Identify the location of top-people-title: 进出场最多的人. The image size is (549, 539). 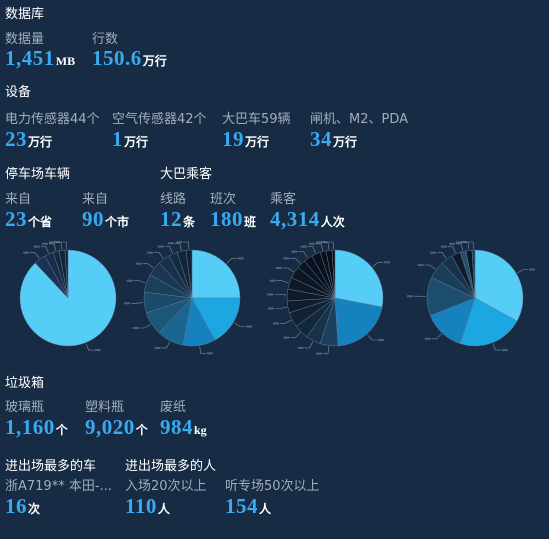
(171, 466).